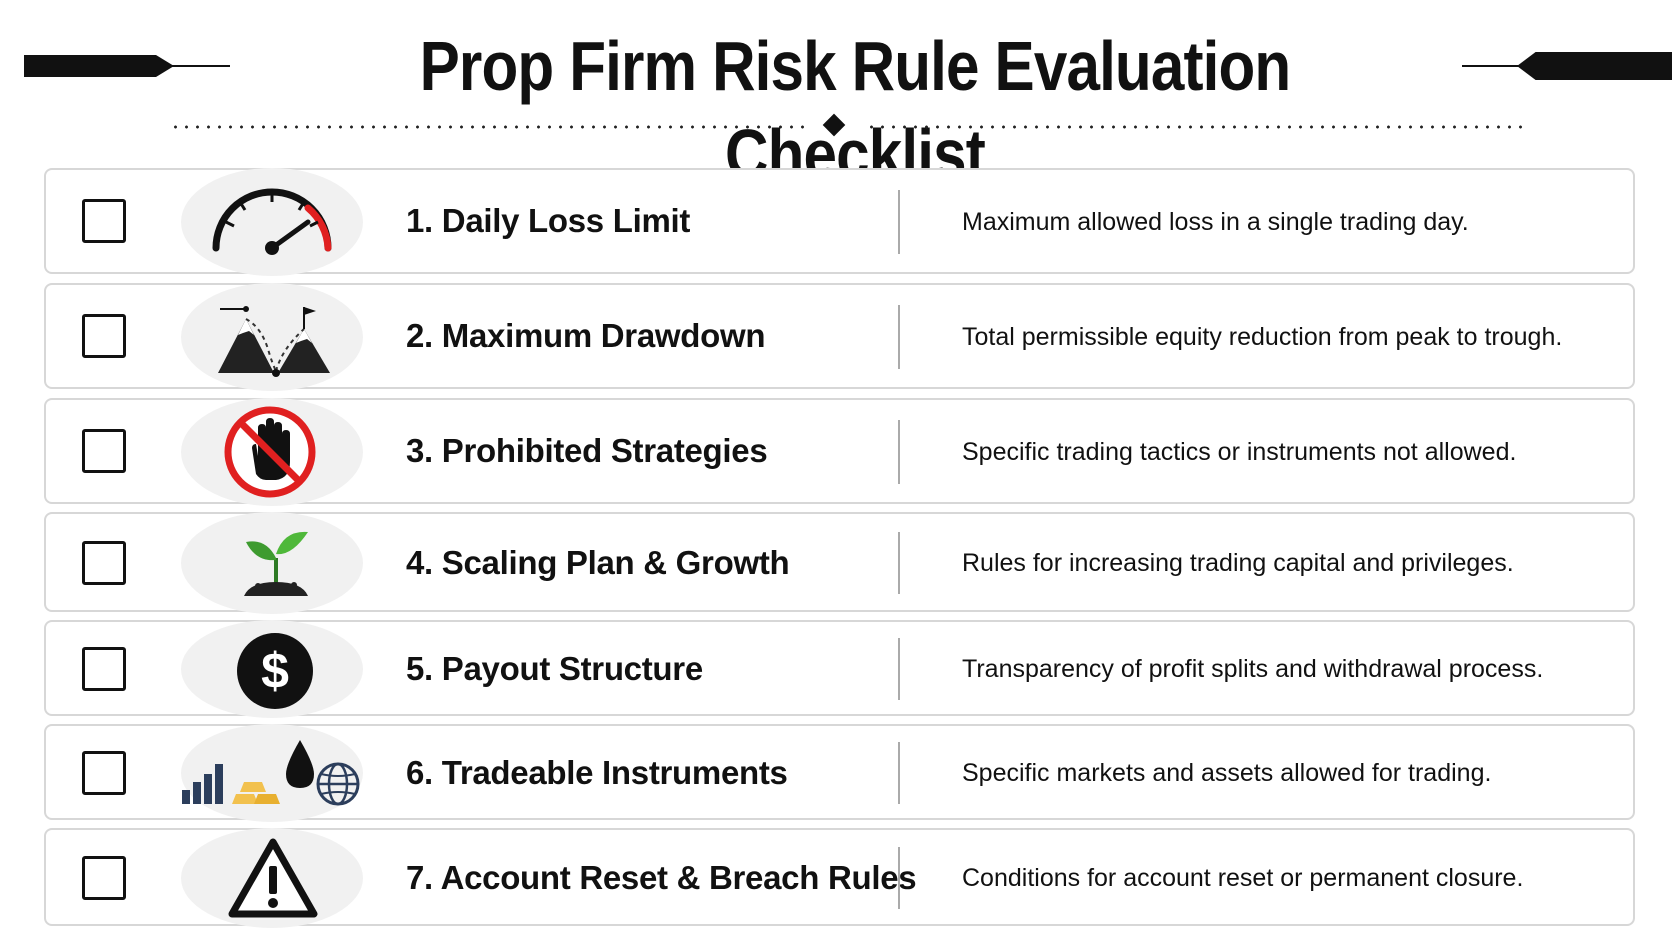 The height and width of the screenshot is (941, 1672). What do you see at coordinates (1594, 66) in the screenshot?
I see `decorative-bar-right` at bounding box center [1594, 66].